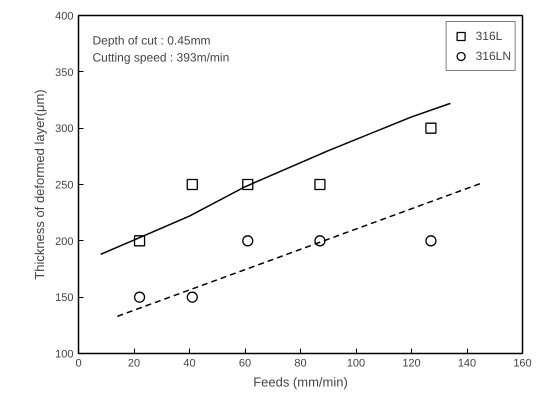  I want to click on y-tick-label: 150, so click(64, 298).